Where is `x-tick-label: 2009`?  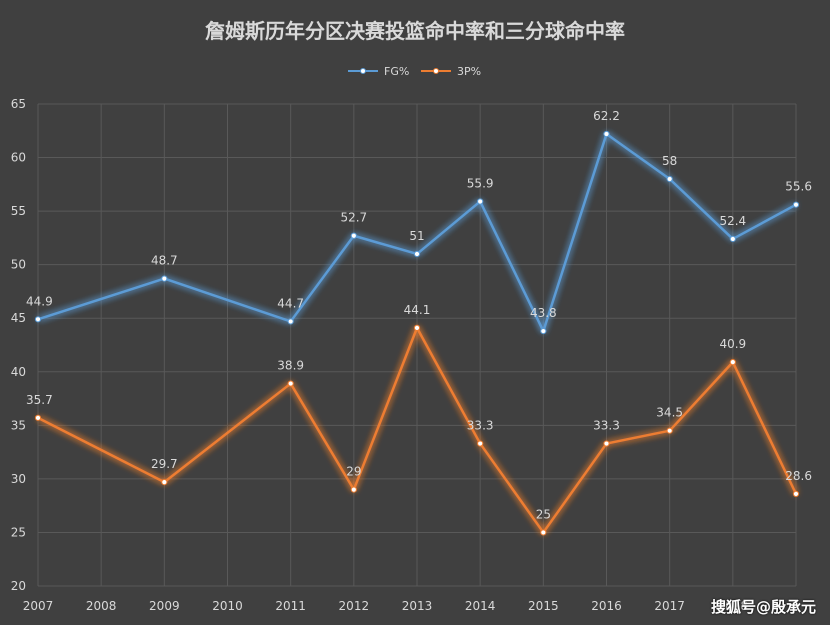
x-tick-label: 2009 is located at coordinates (164, 606).